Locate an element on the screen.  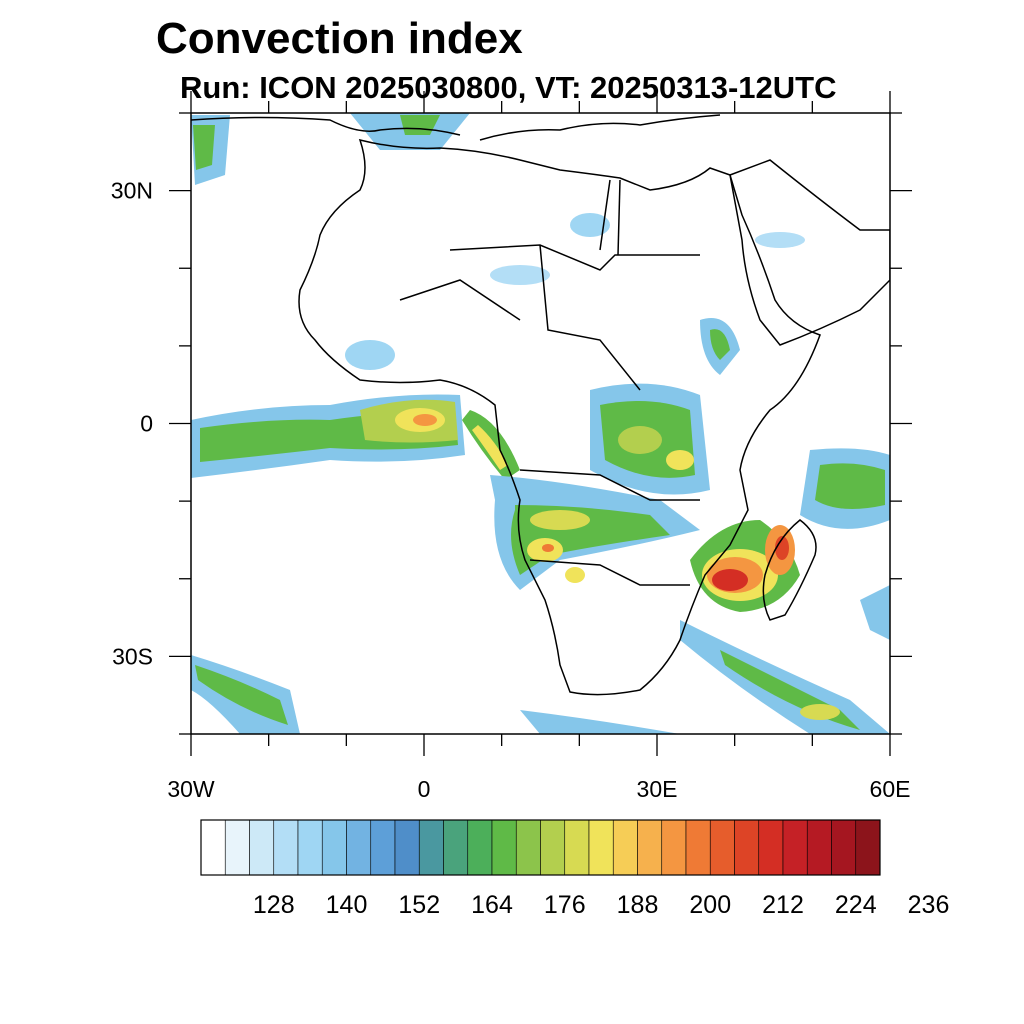
colorbar-label: 224 is located at coordinates (856, 905).